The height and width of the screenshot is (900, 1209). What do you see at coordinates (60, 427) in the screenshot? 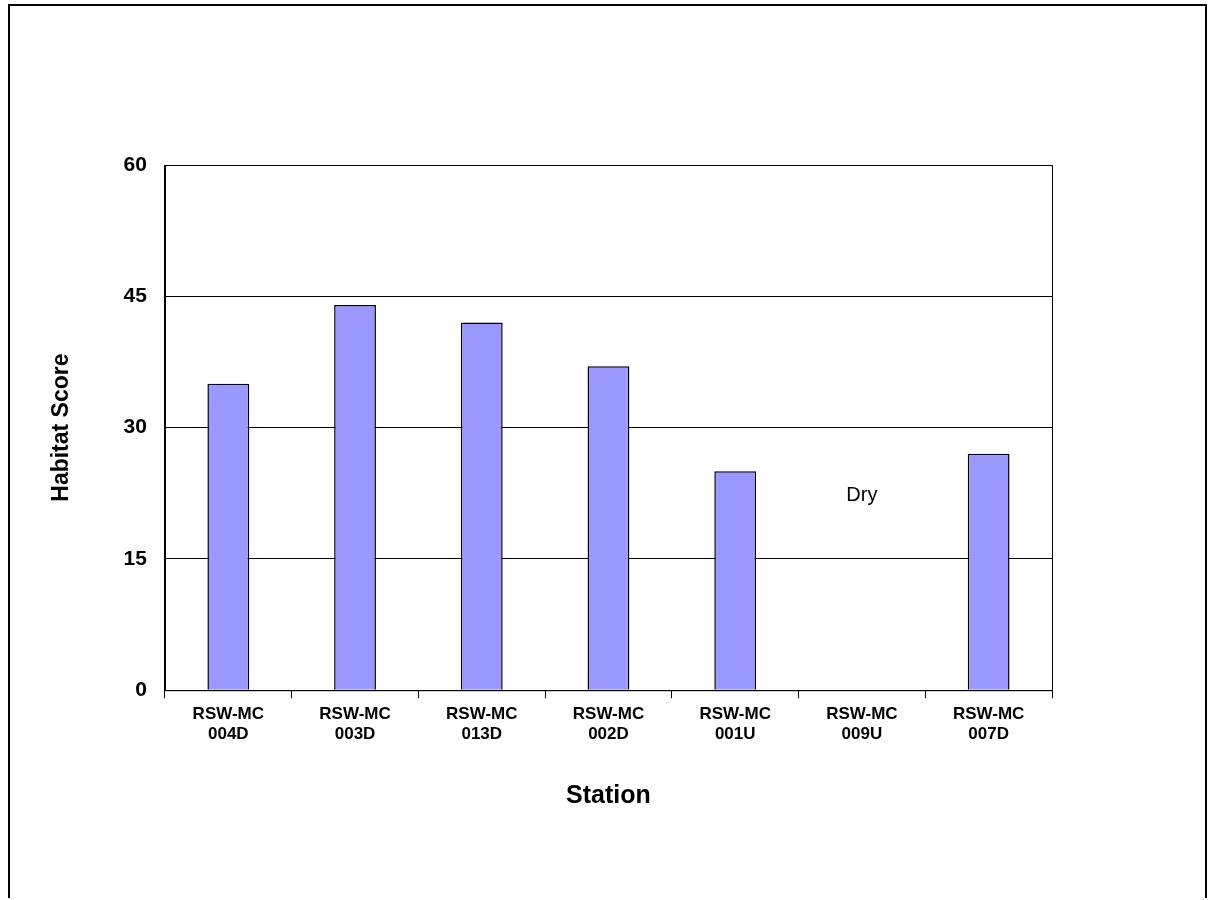
I see `y-axis-title: Habitat Score` at bounding box center [60, 427].